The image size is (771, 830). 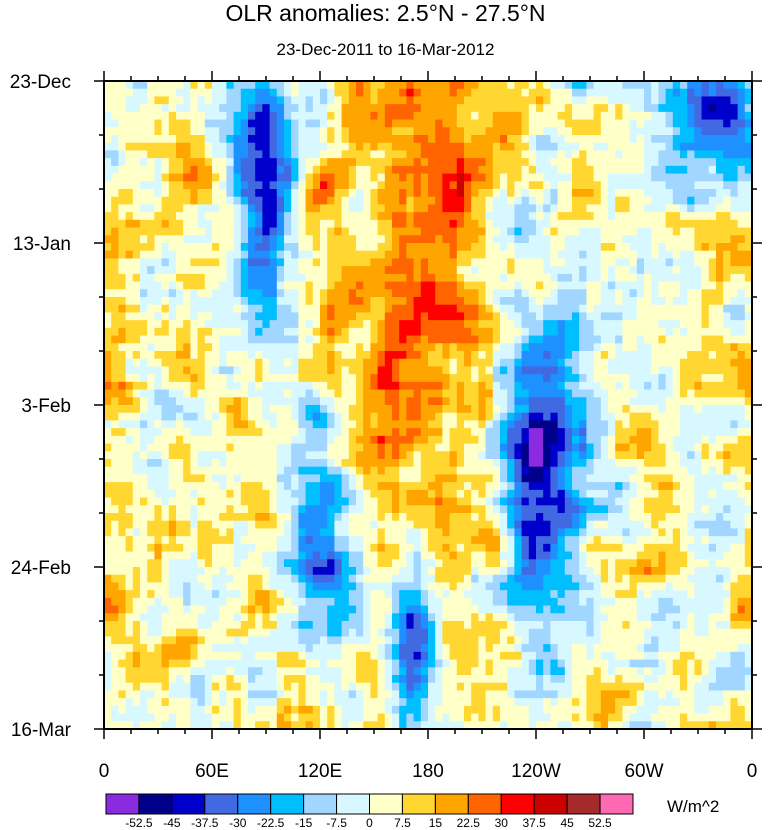 I want to click on y-tick-label: 24-Feb, so click(x=41, y=568).